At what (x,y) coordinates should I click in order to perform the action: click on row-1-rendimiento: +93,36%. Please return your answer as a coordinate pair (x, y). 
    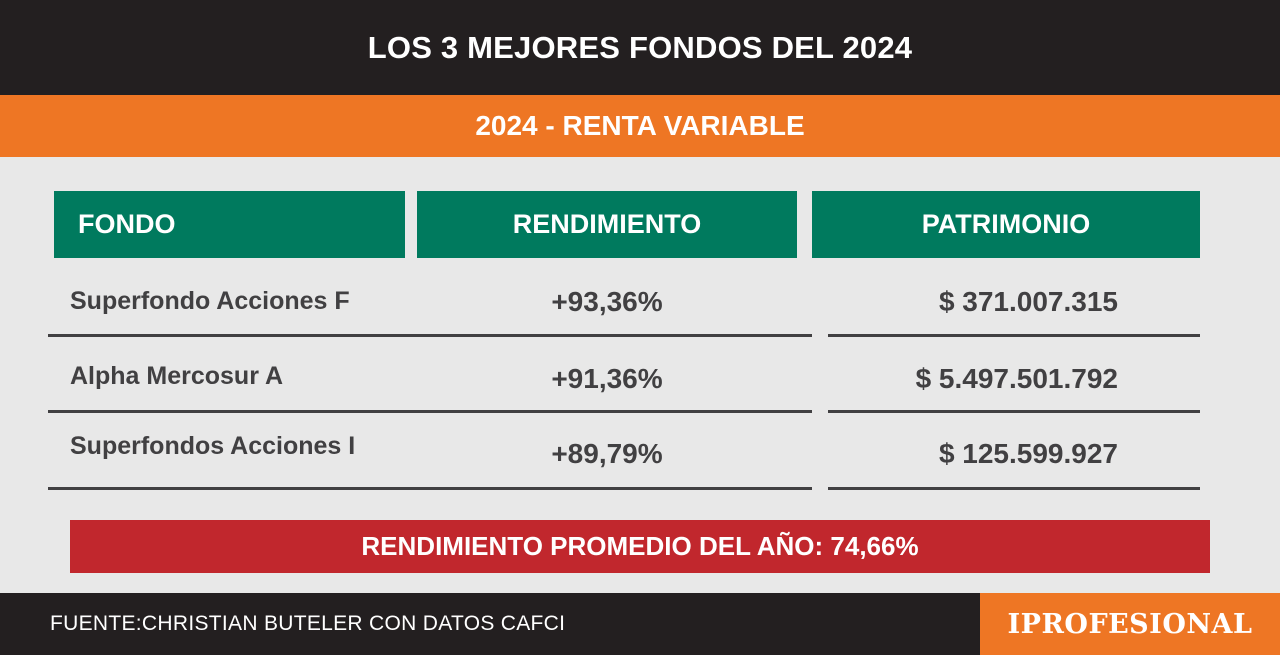
    Looking at the image, I should click on (607, 301).